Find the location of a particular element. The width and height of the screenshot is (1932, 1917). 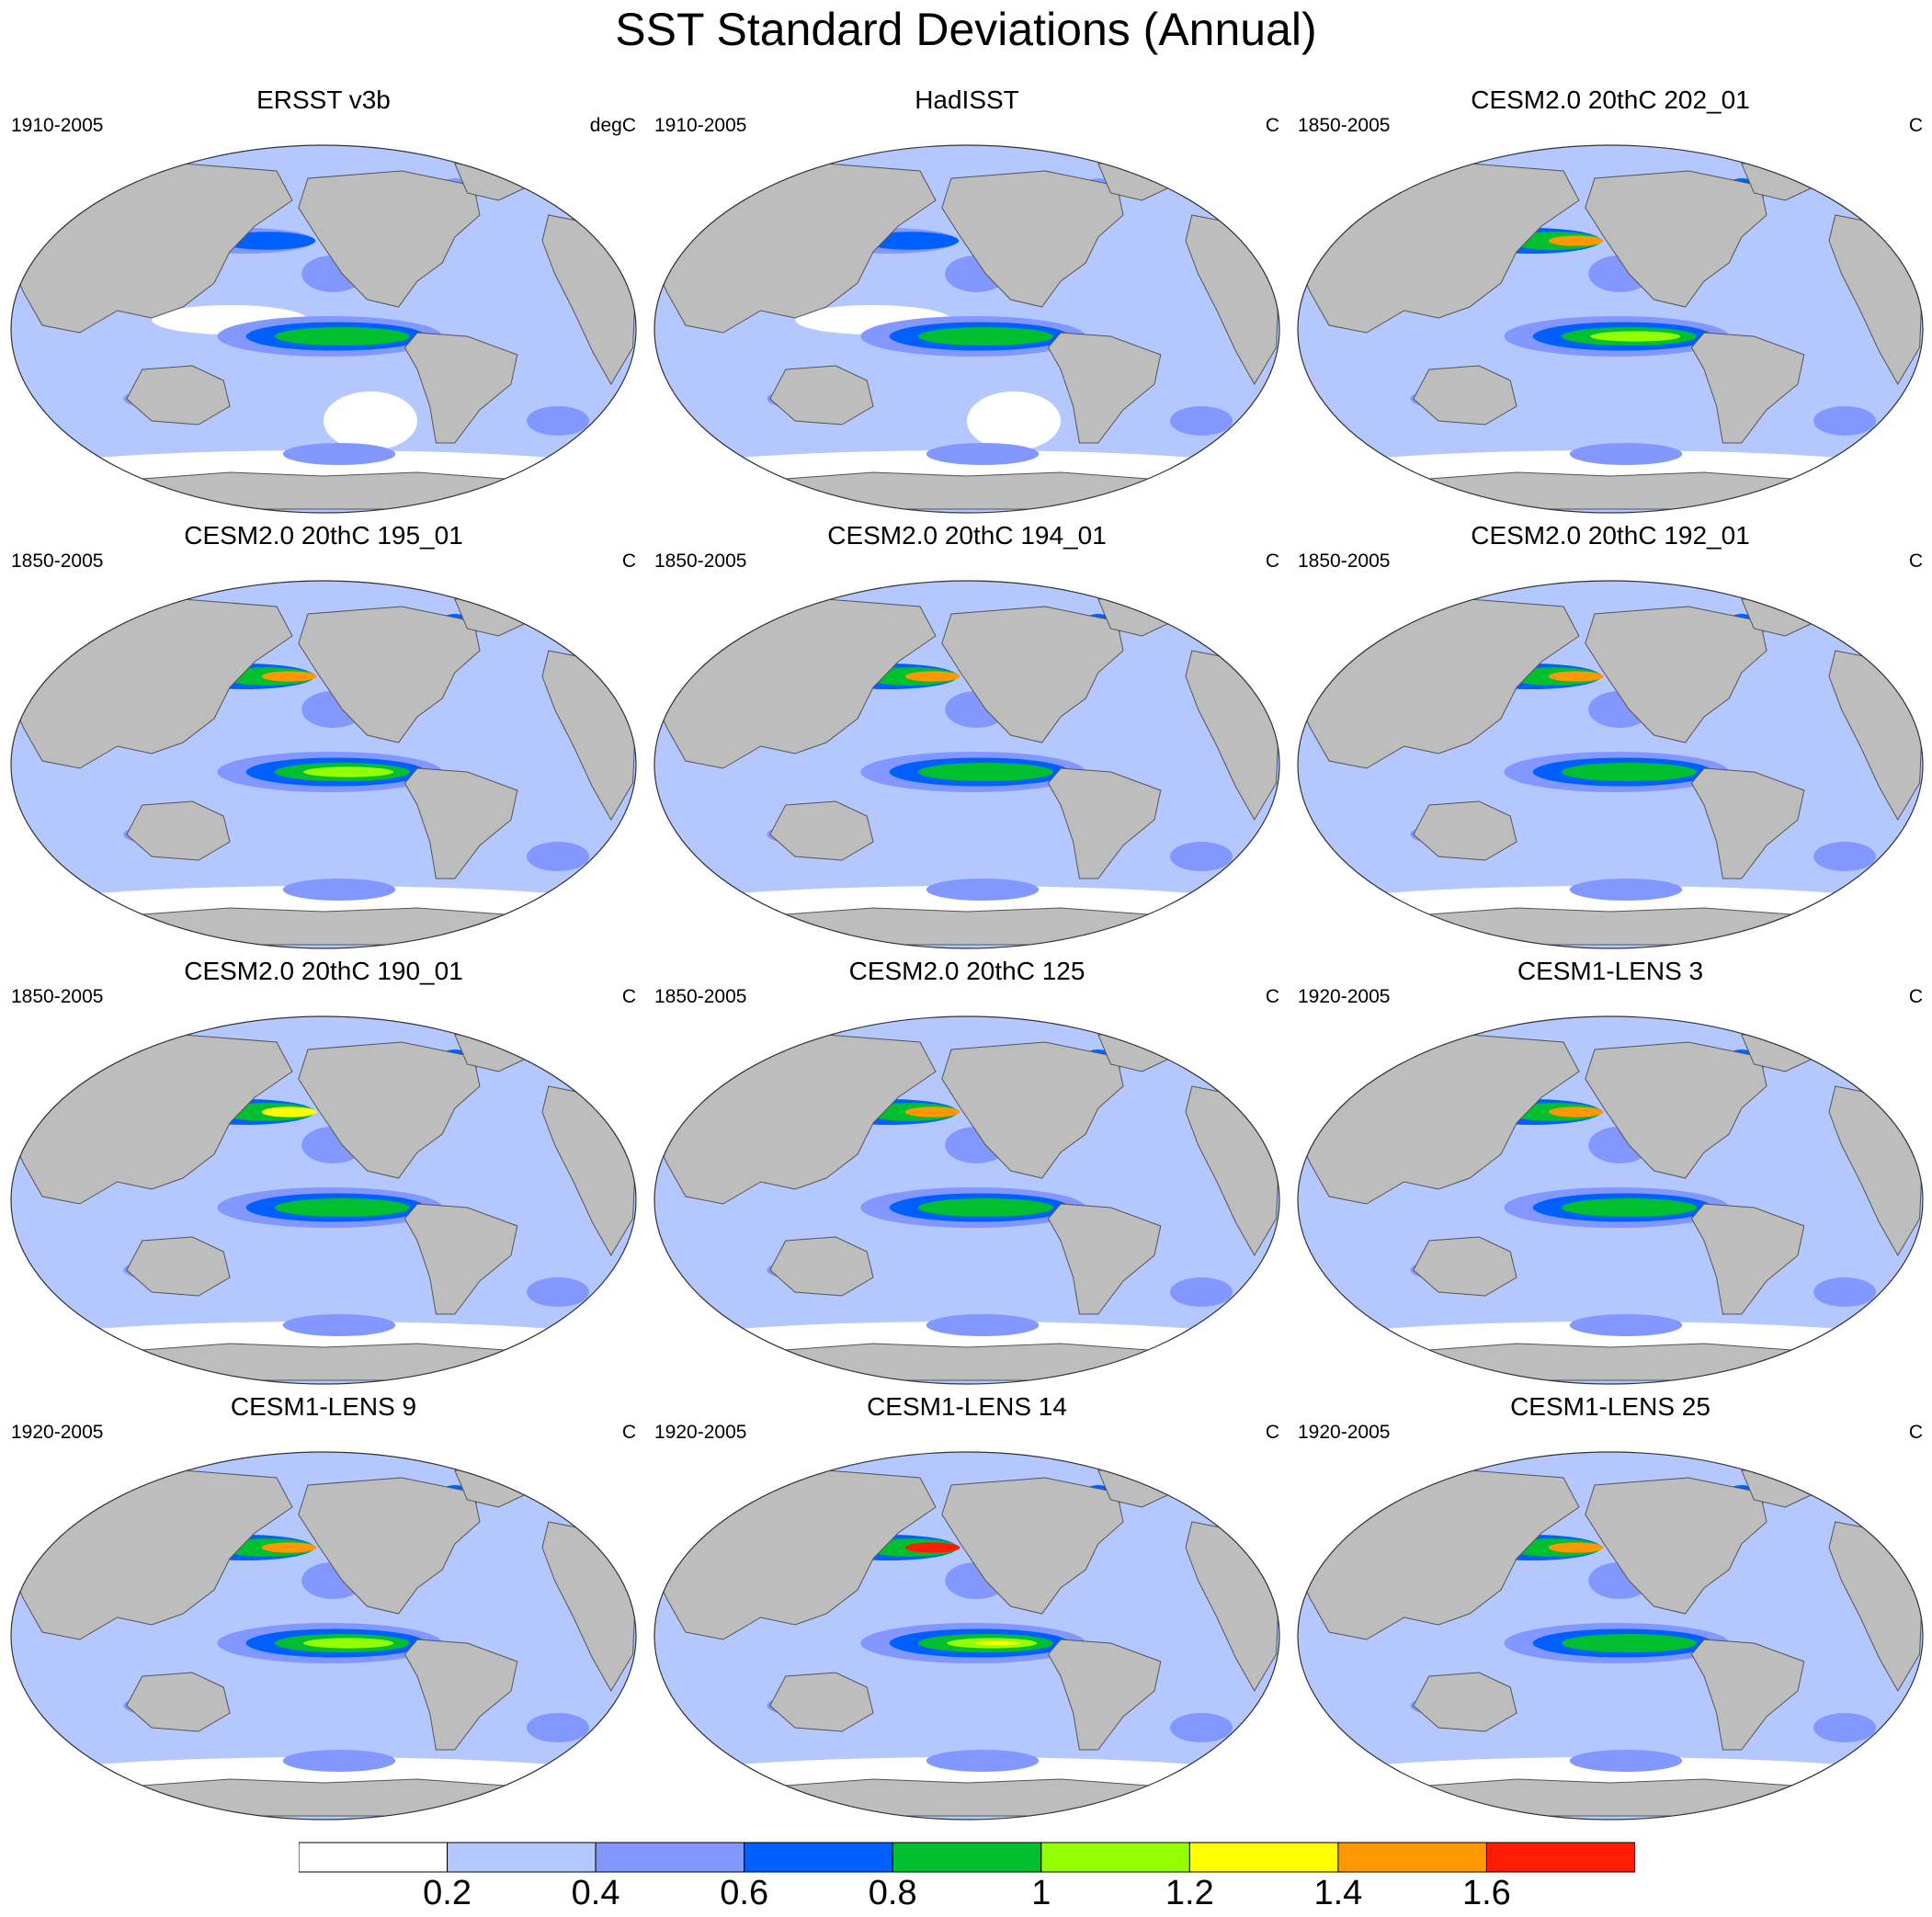

panel-title: CESM2.0 20thC 195_01 is located at coordinates (323, 536).